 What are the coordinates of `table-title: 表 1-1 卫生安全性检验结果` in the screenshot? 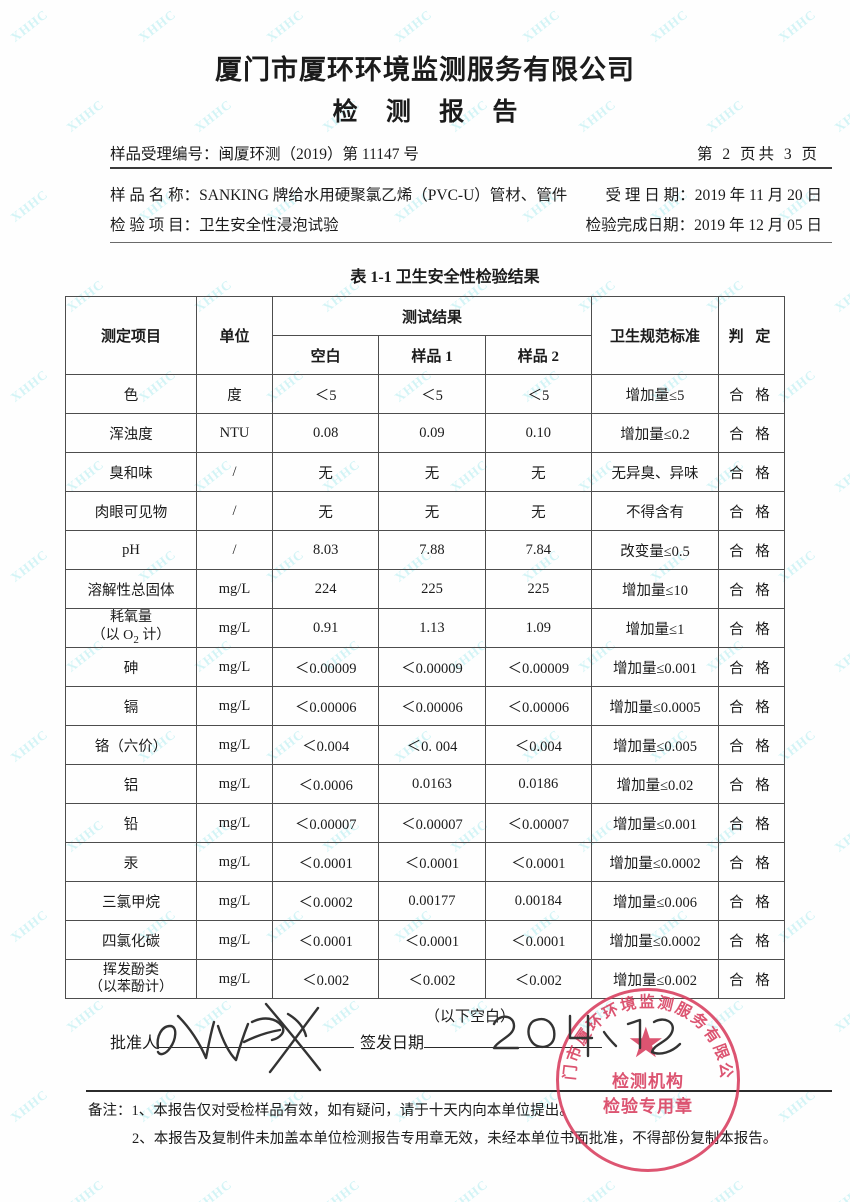 It's located at (445, 278).